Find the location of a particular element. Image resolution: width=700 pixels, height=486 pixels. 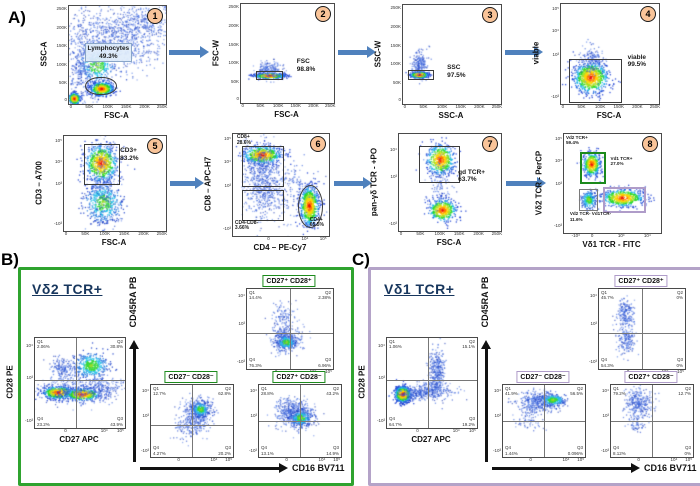

plot-a8-ytick-0: 10⁵ is located at coordinates (558, 138).